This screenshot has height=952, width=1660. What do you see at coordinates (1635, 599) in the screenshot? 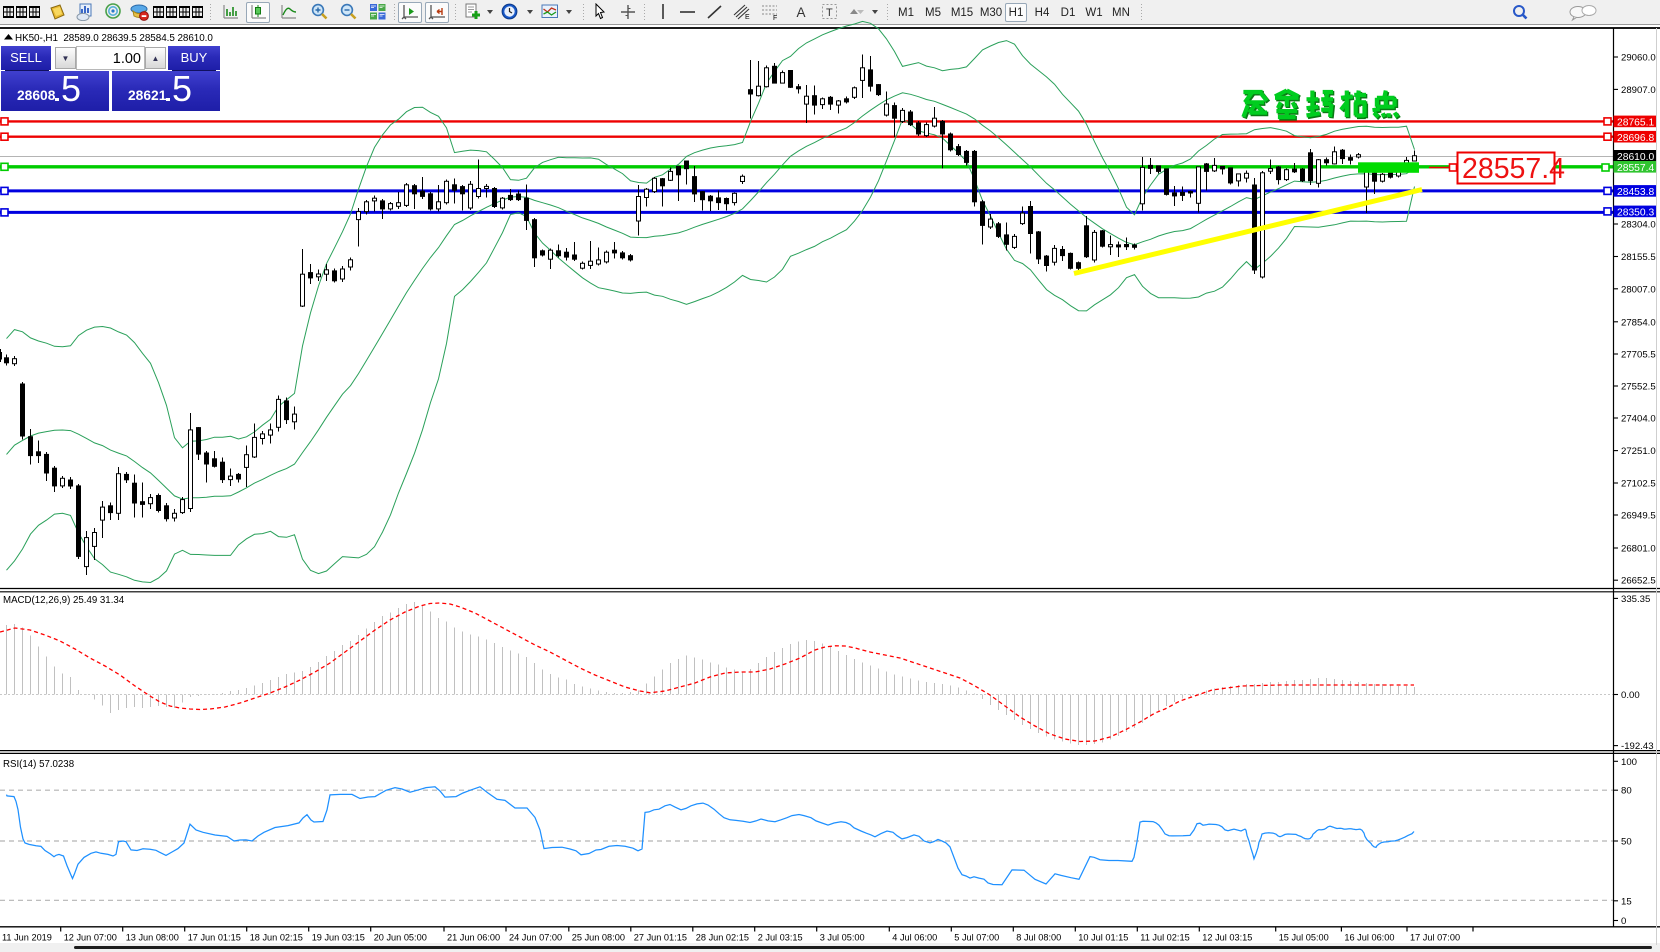
I see `svg-text: 335.35` at bounding box center [1635, 599].